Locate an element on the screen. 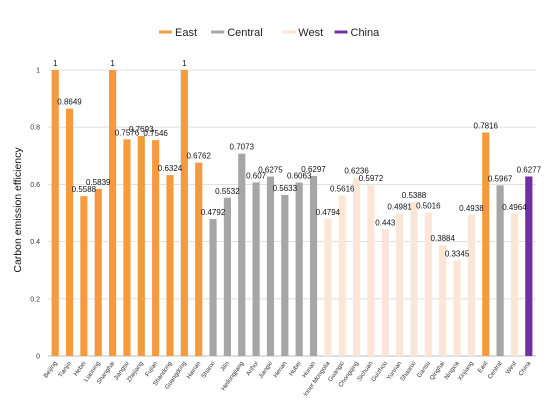  y-tick-label: 0 is located at coordinates (38, 357).